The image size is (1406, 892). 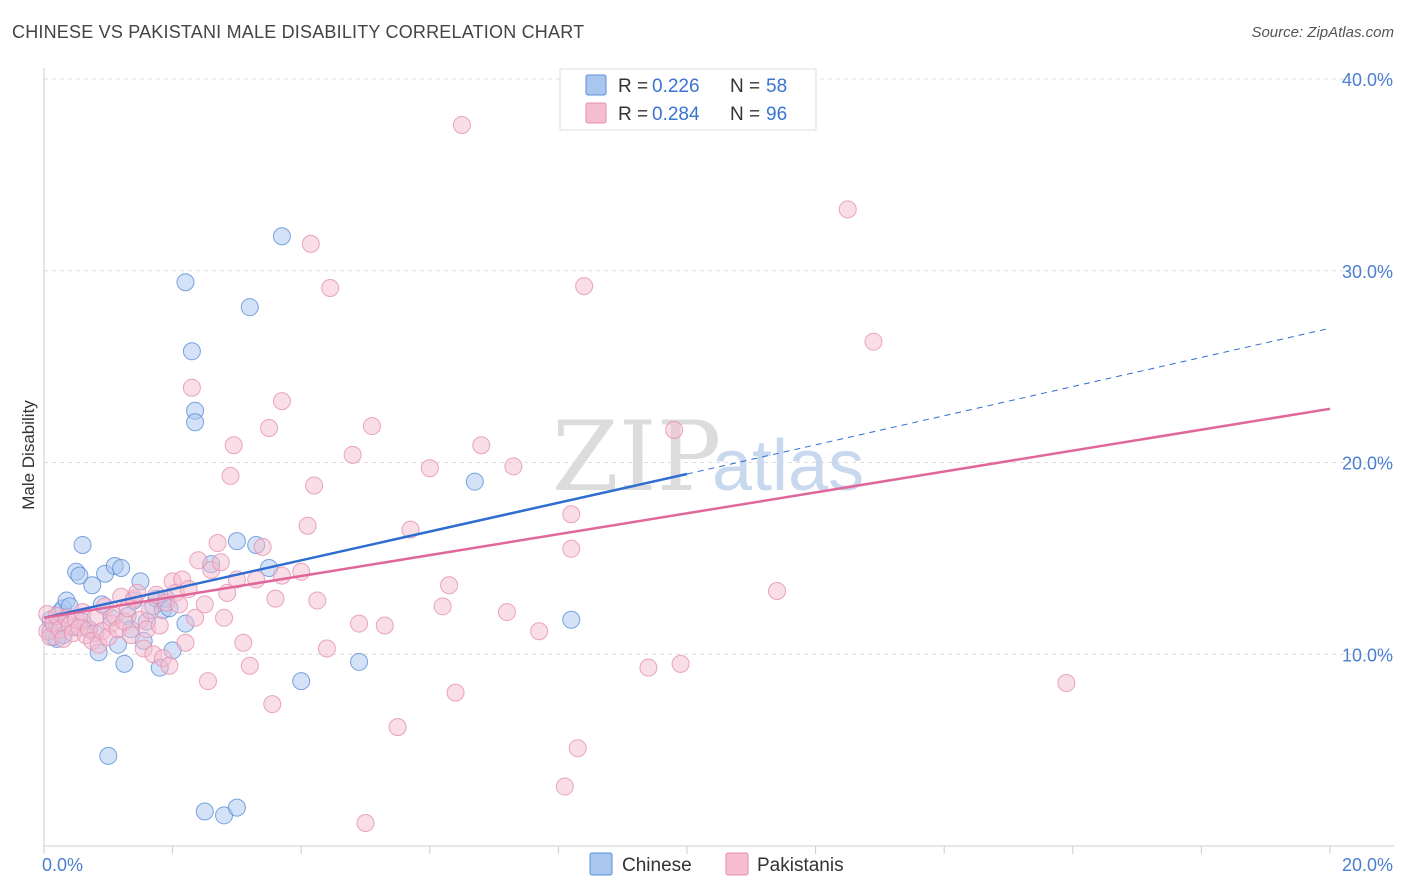 I want to click on legend-r-label-pakistani: R =, so click(x=633, y=114).